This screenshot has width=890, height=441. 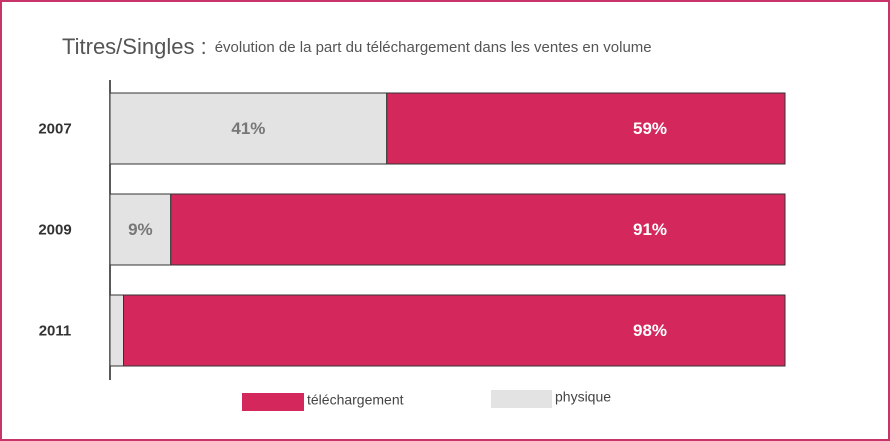 I want to click on legend-label: physique, so click(x=583, y=397).